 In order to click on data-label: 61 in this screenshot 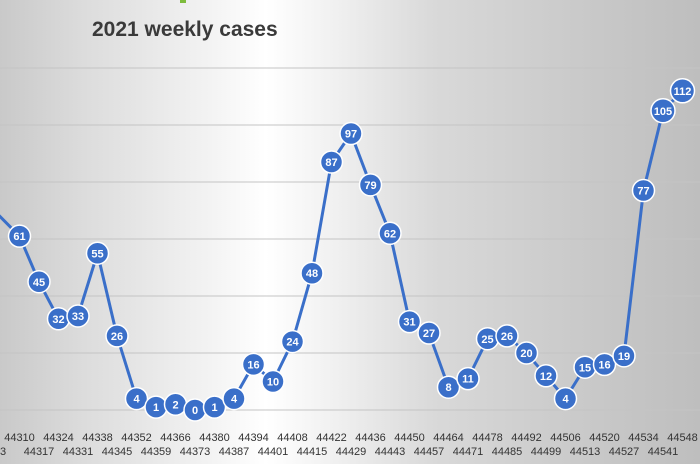, I will do `click(19, 237)`.